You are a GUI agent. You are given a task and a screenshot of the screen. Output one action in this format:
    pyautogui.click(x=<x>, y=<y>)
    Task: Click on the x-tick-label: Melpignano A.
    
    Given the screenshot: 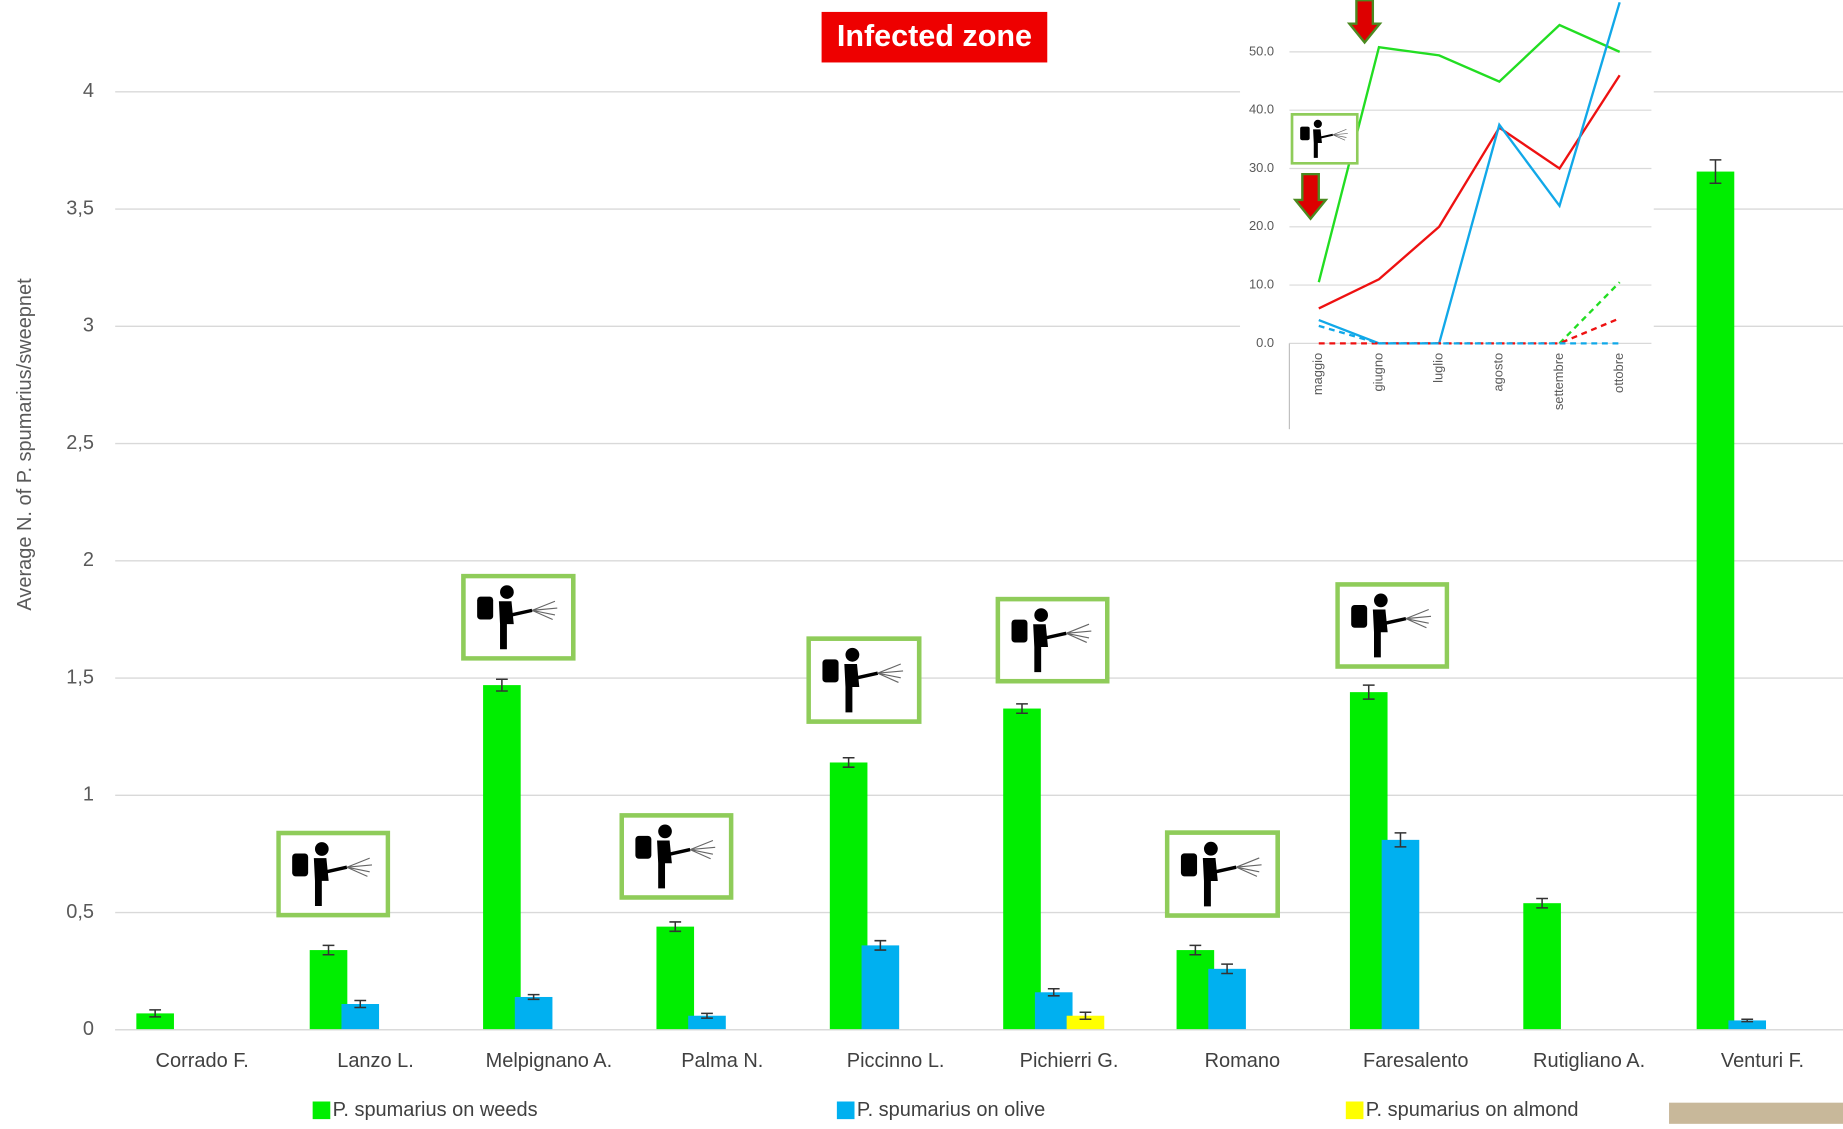 What is the action you would take?
    pyautogui.click(x=549, y=1061)
    